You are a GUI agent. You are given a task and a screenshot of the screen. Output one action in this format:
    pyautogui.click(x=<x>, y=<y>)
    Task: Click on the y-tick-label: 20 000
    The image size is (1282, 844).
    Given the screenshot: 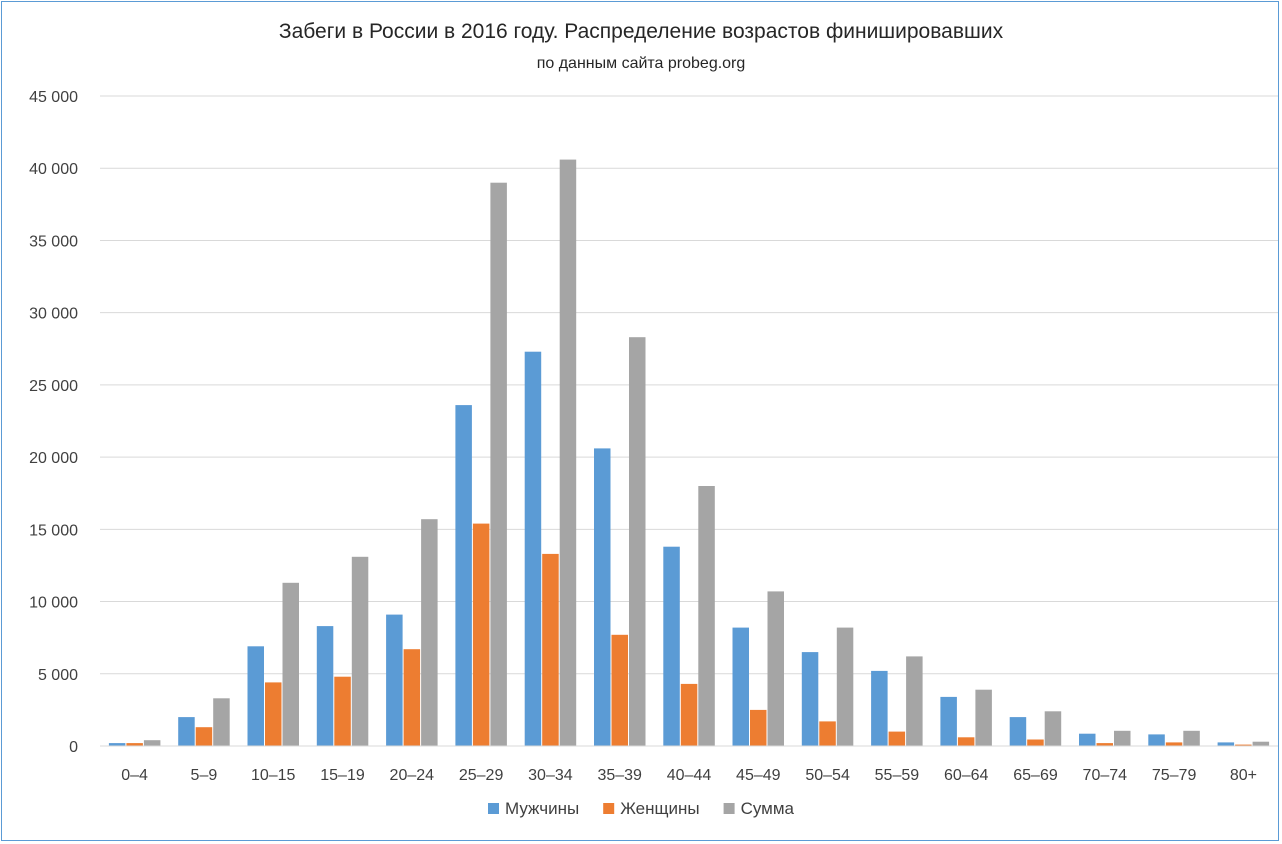 What is the action you would take?
    pyautogui.click(x=53, y=458)
    